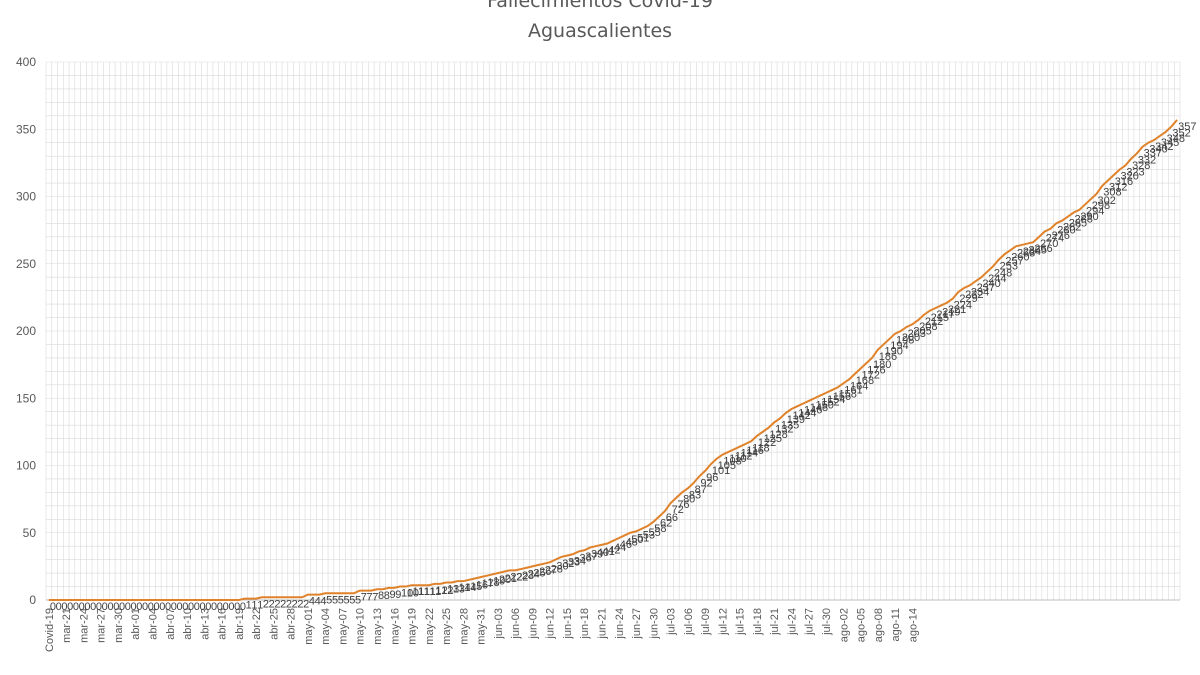  I want to click on data-label: 37, so click(591, 557).